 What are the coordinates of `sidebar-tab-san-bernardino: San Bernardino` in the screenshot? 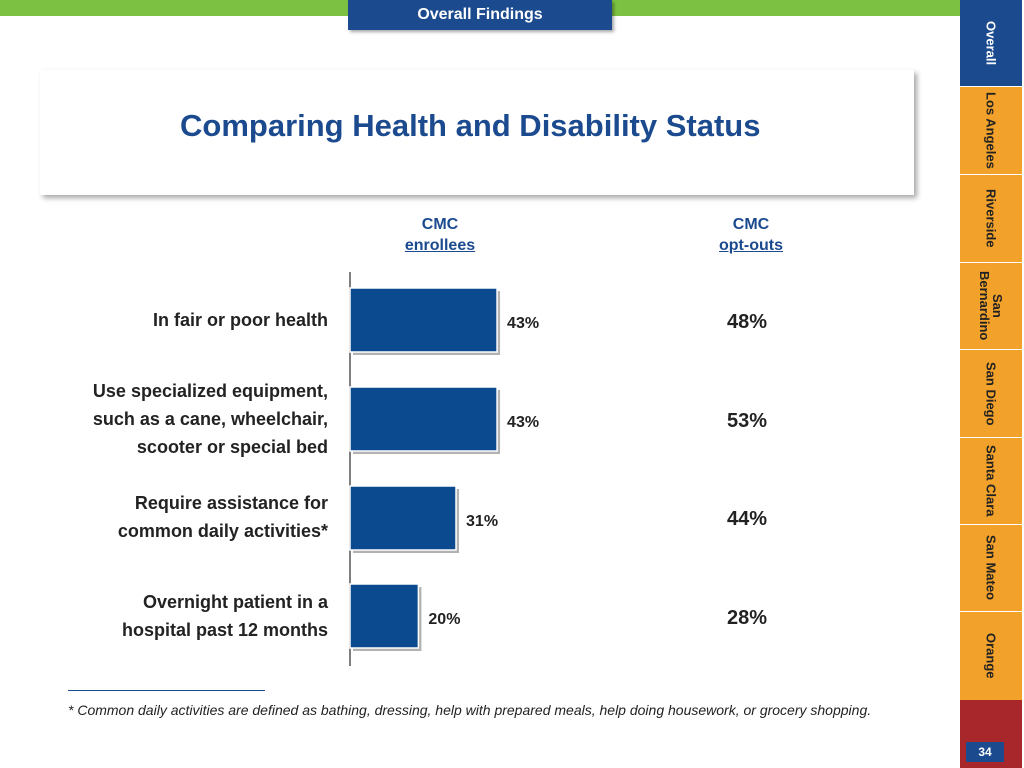 It's located at (991, 306).